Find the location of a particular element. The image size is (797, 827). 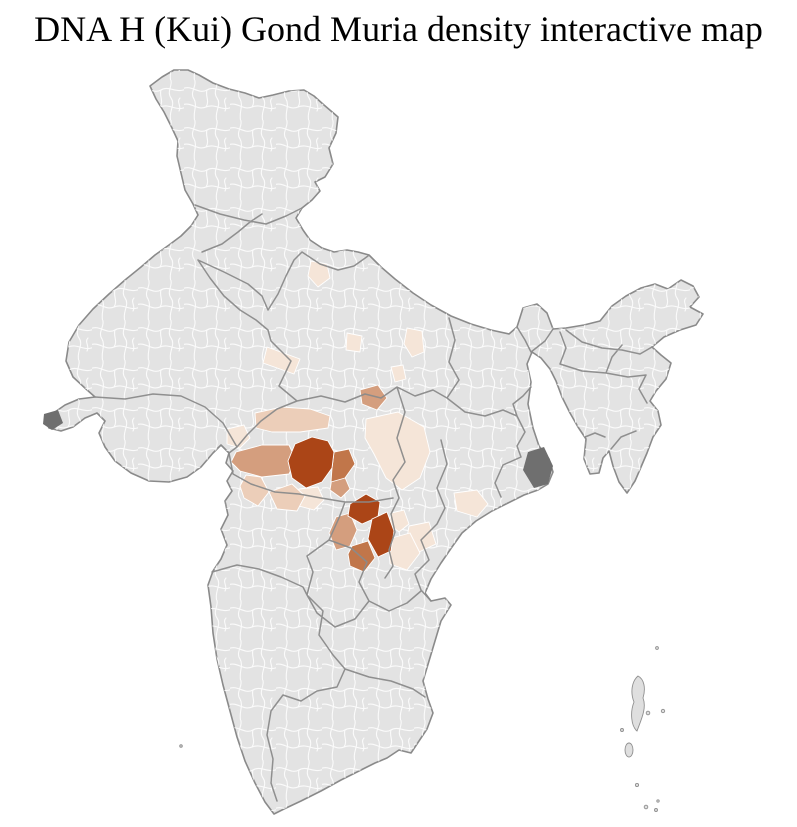

island-chain is located at coordinates (422, 729).